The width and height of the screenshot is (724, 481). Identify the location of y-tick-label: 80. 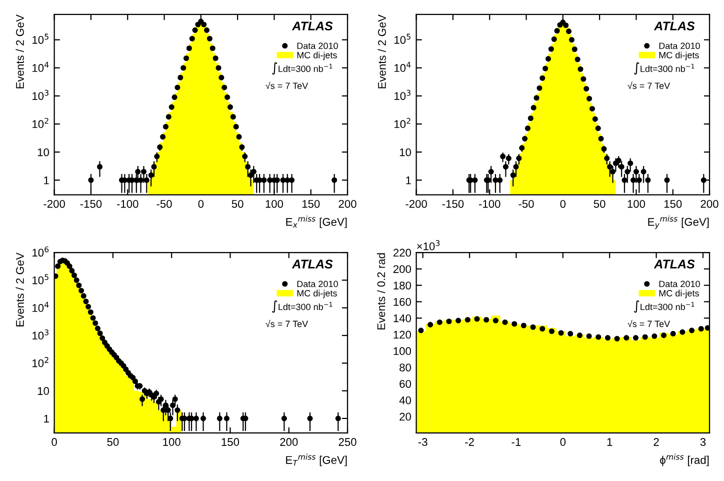
(406, 368).